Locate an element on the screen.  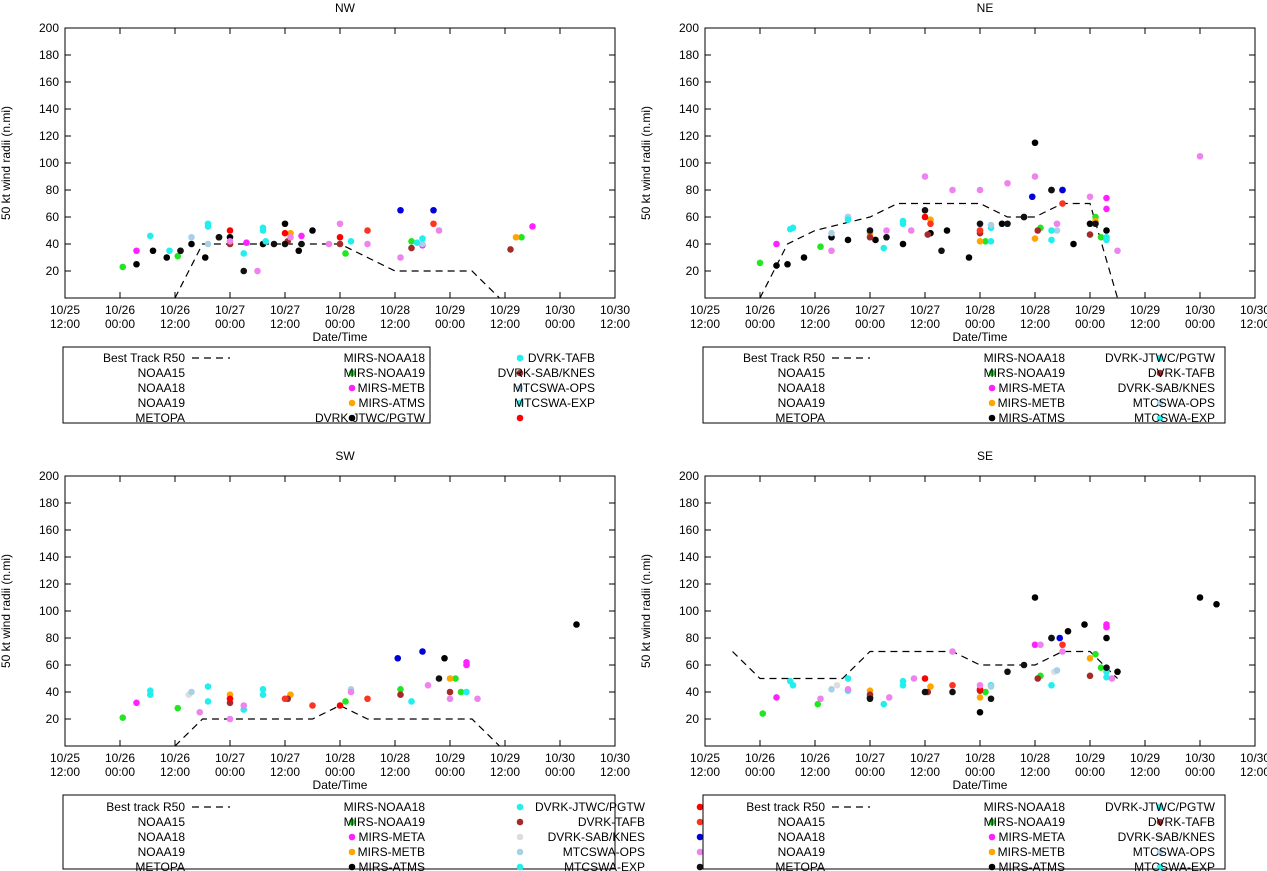
legend-label: NOAA19 is located at coordinates (802, 852).